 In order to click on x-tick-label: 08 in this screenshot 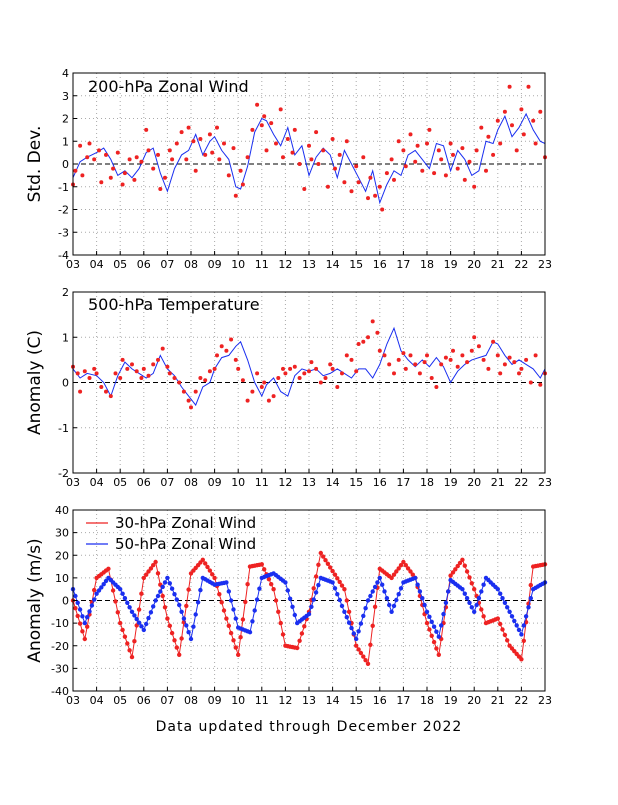, I will do `click(191, 482)`.